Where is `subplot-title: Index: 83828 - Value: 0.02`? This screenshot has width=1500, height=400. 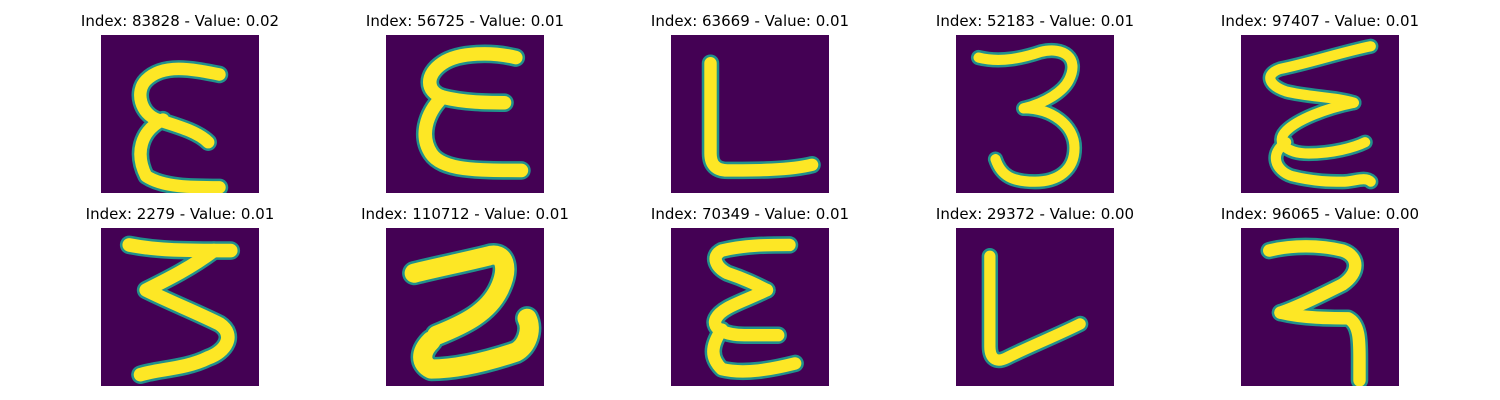 subplot-title: Index: 83828 - Value: 0.02 is located at coordinates (180, 21).